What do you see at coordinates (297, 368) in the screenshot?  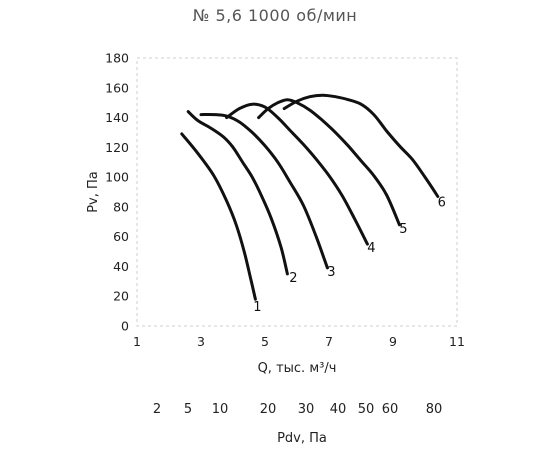 I see `x-axis-label: Q, тыс. м³/ч` at bounding box center [297, 368].